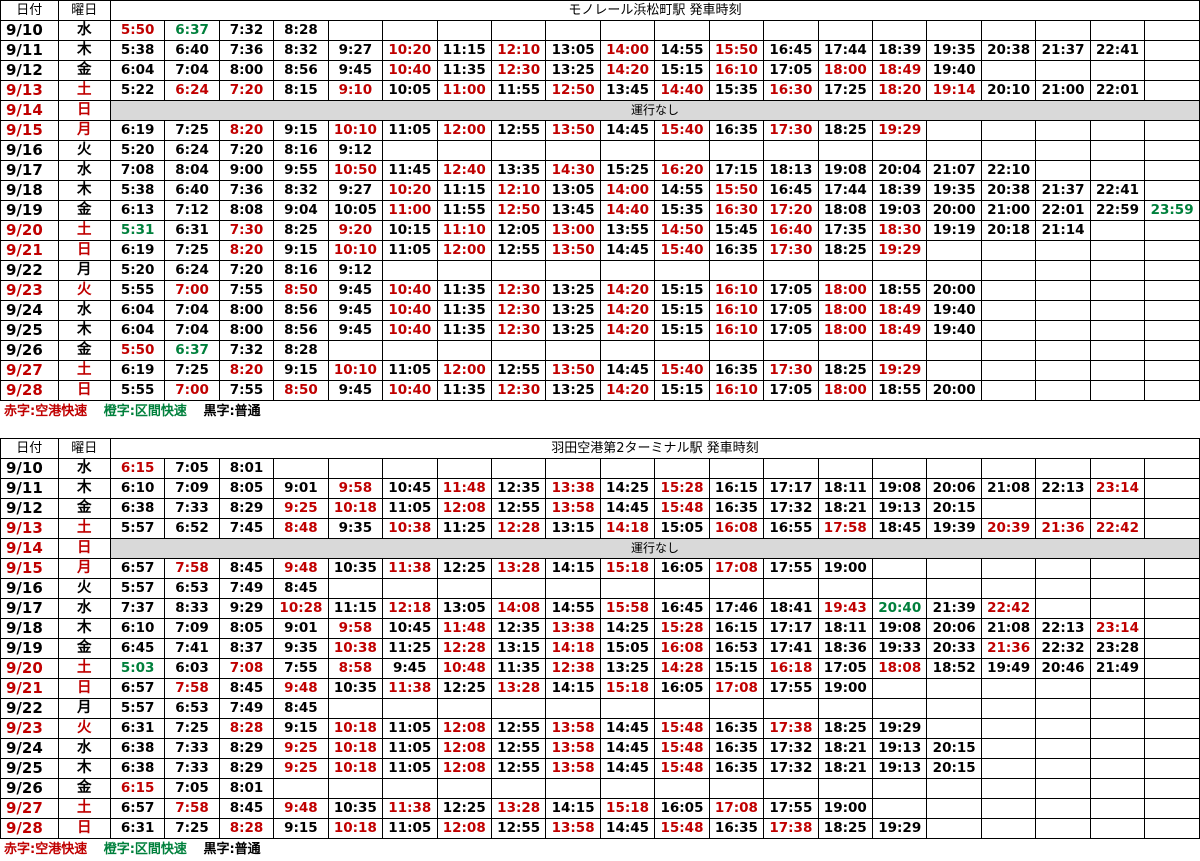  I want to click on departure-time: 7:58, so click(192, 688).